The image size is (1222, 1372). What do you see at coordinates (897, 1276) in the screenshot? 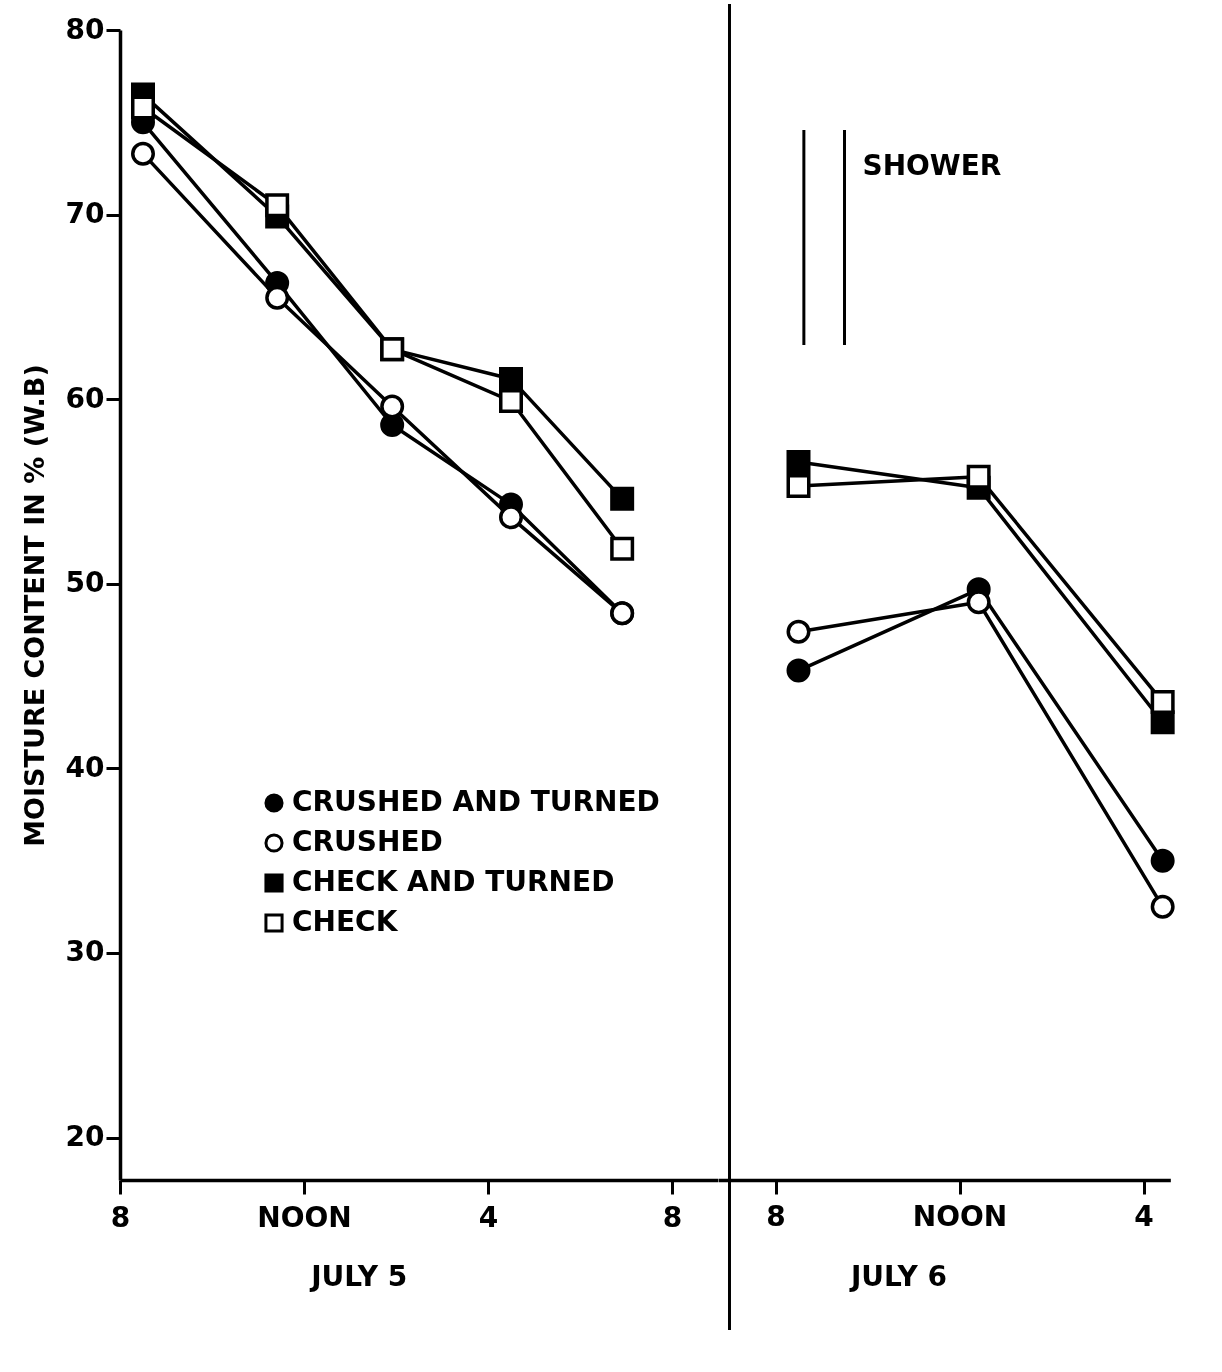
I see `text: JULY 6` at bounding box center [897, 1276].